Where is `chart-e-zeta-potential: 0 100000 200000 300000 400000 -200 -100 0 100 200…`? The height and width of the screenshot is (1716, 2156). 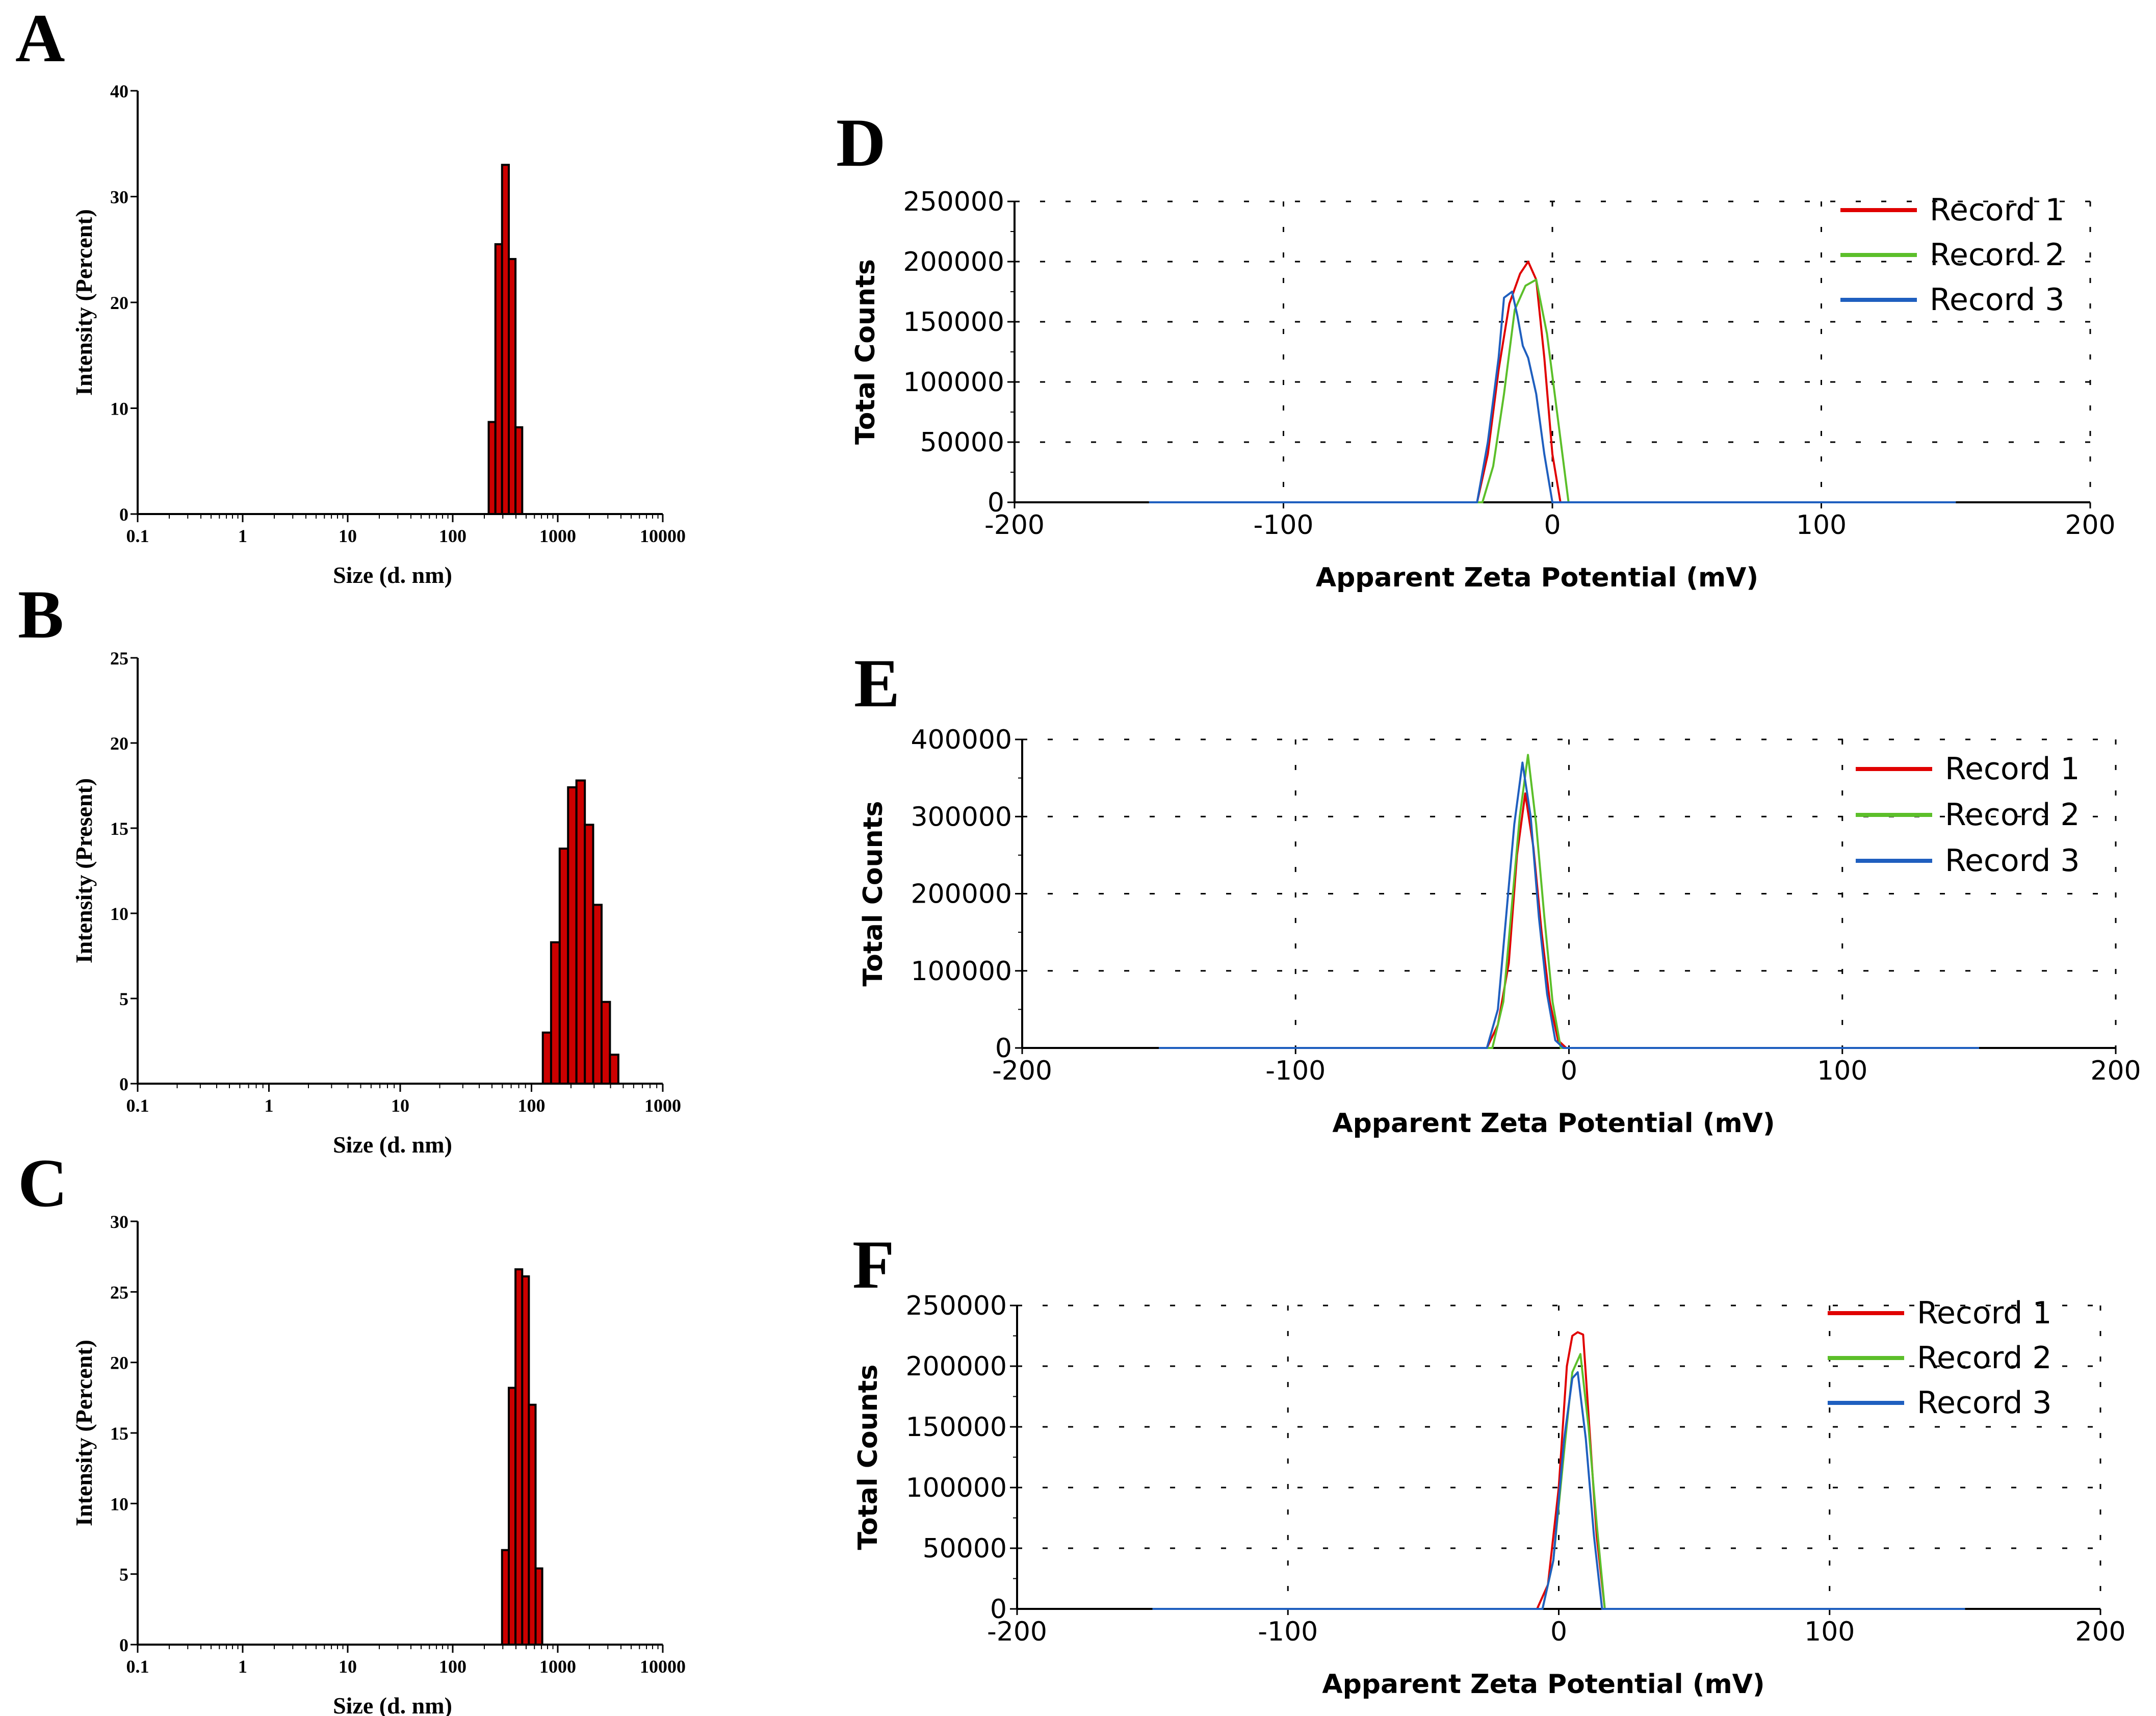
chart-e-zeta-potential: 0 100000 200000 300000 400000 -200 -100 0 100 200… is located at coordinates (1499, 932).